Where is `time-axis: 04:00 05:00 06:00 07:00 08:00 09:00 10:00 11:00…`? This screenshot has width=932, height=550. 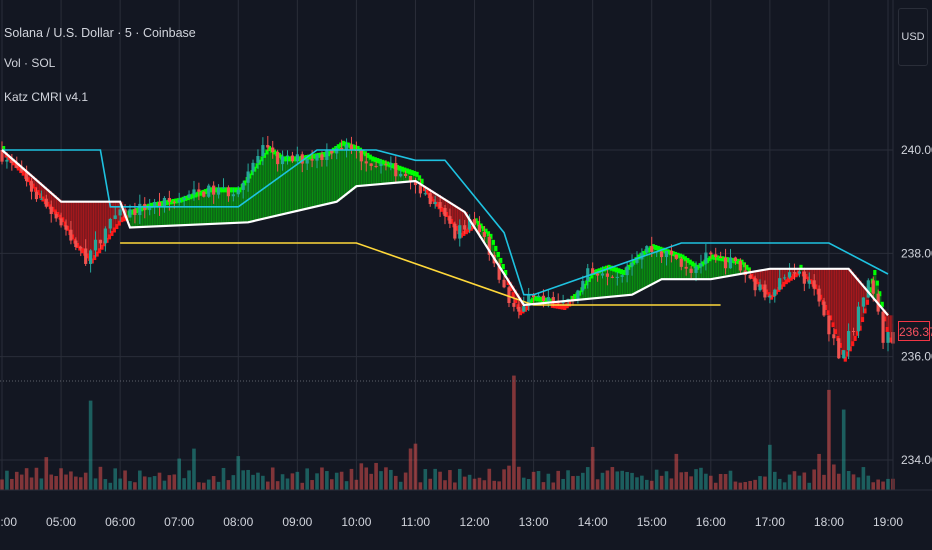
time-axis: 04:00 05:00 06:00 07:00 08:00 09:00 10:00 11:00… is located at coordinates (451, 522).